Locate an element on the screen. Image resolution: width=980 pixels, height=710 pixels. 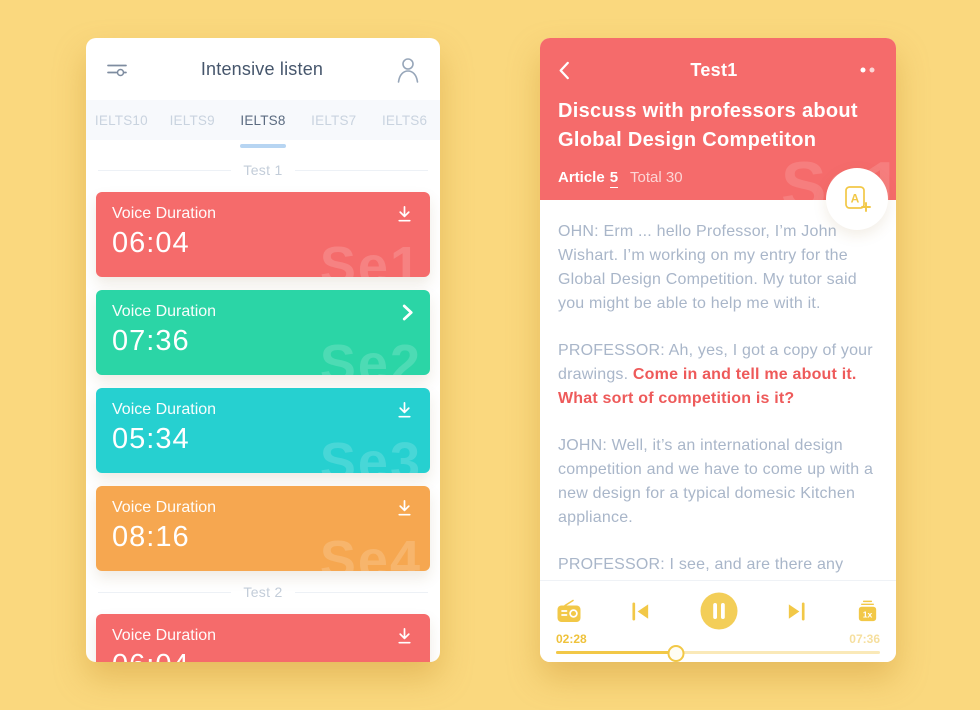
progress-bar is located at coordinates (718, 653).